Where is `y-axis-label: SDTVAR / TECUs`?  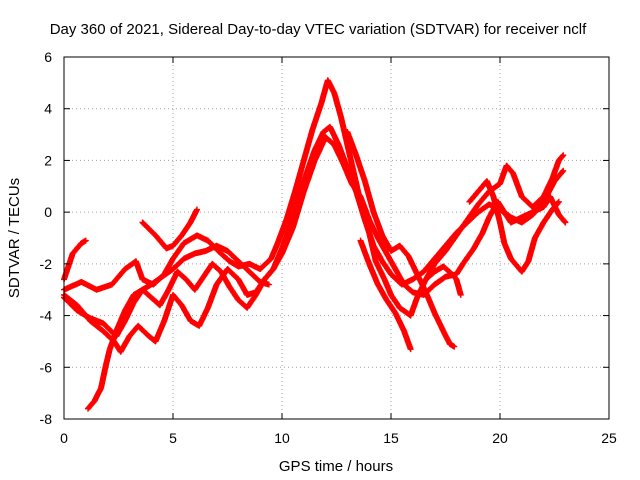 y-axis-label: SDTVAR / TECUs is located at coordinates (14, 238).